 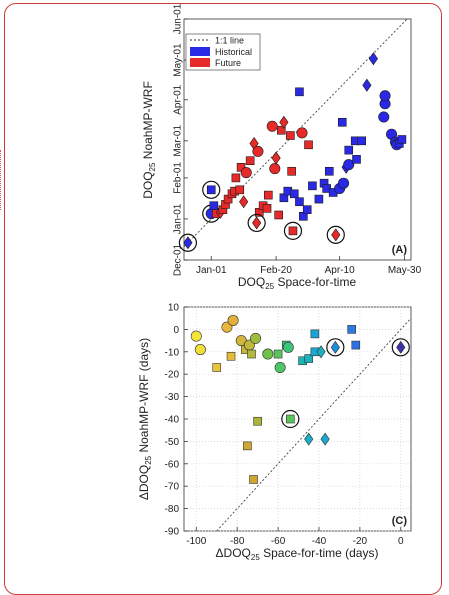 What do you see at coordinates (315, 282) in the screenshot?
I see `panel-a-x-axis-label-rest: Space-for-time` at bounding box center [315, 282].